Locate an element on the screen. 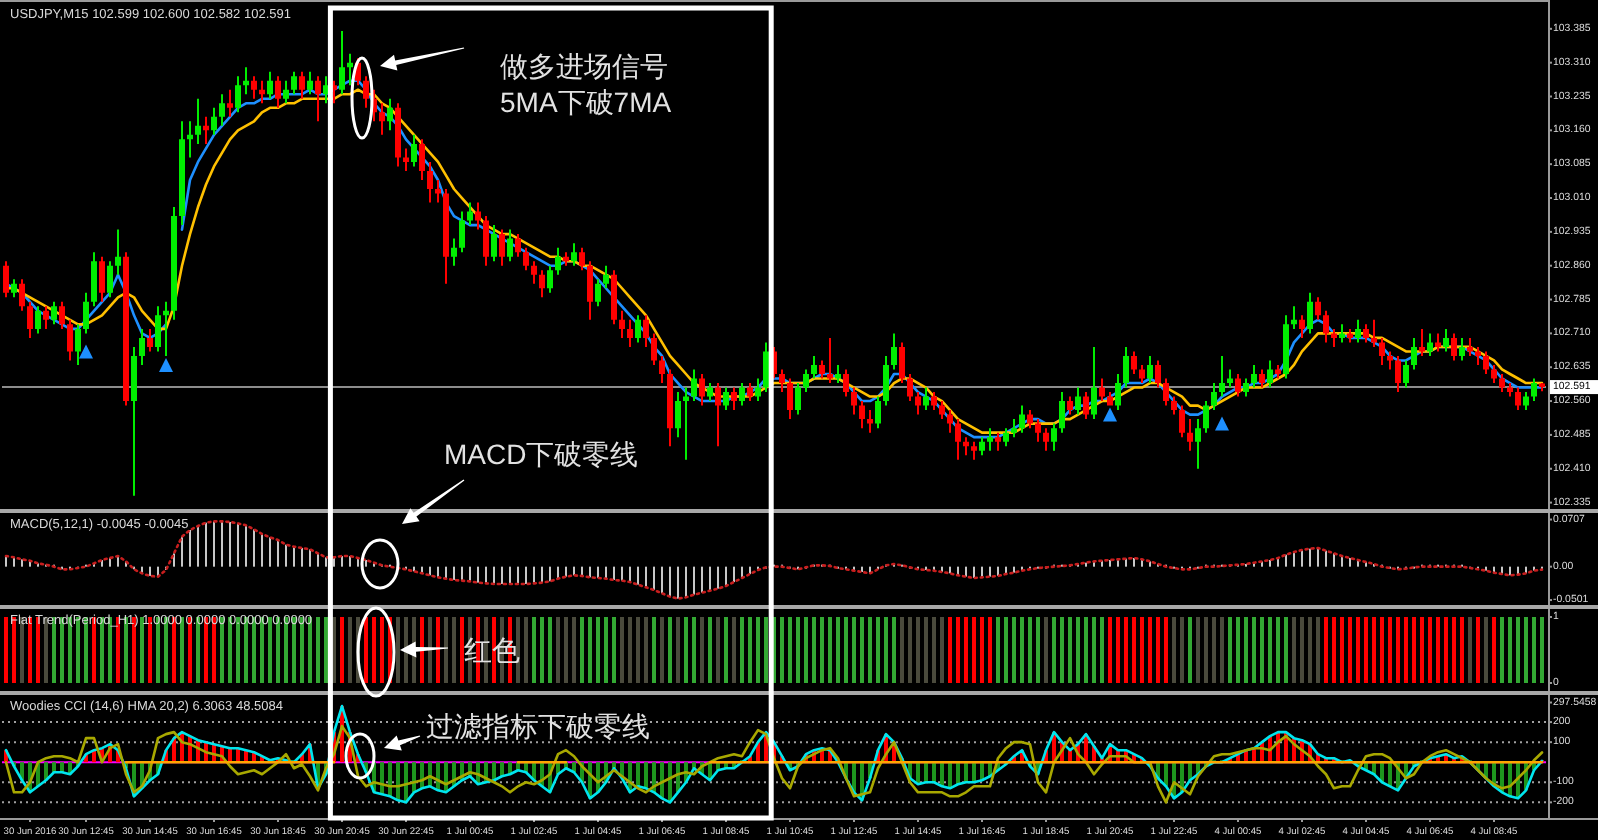  annotation: 5MA下破7MA is located at coordinates (586, 102).